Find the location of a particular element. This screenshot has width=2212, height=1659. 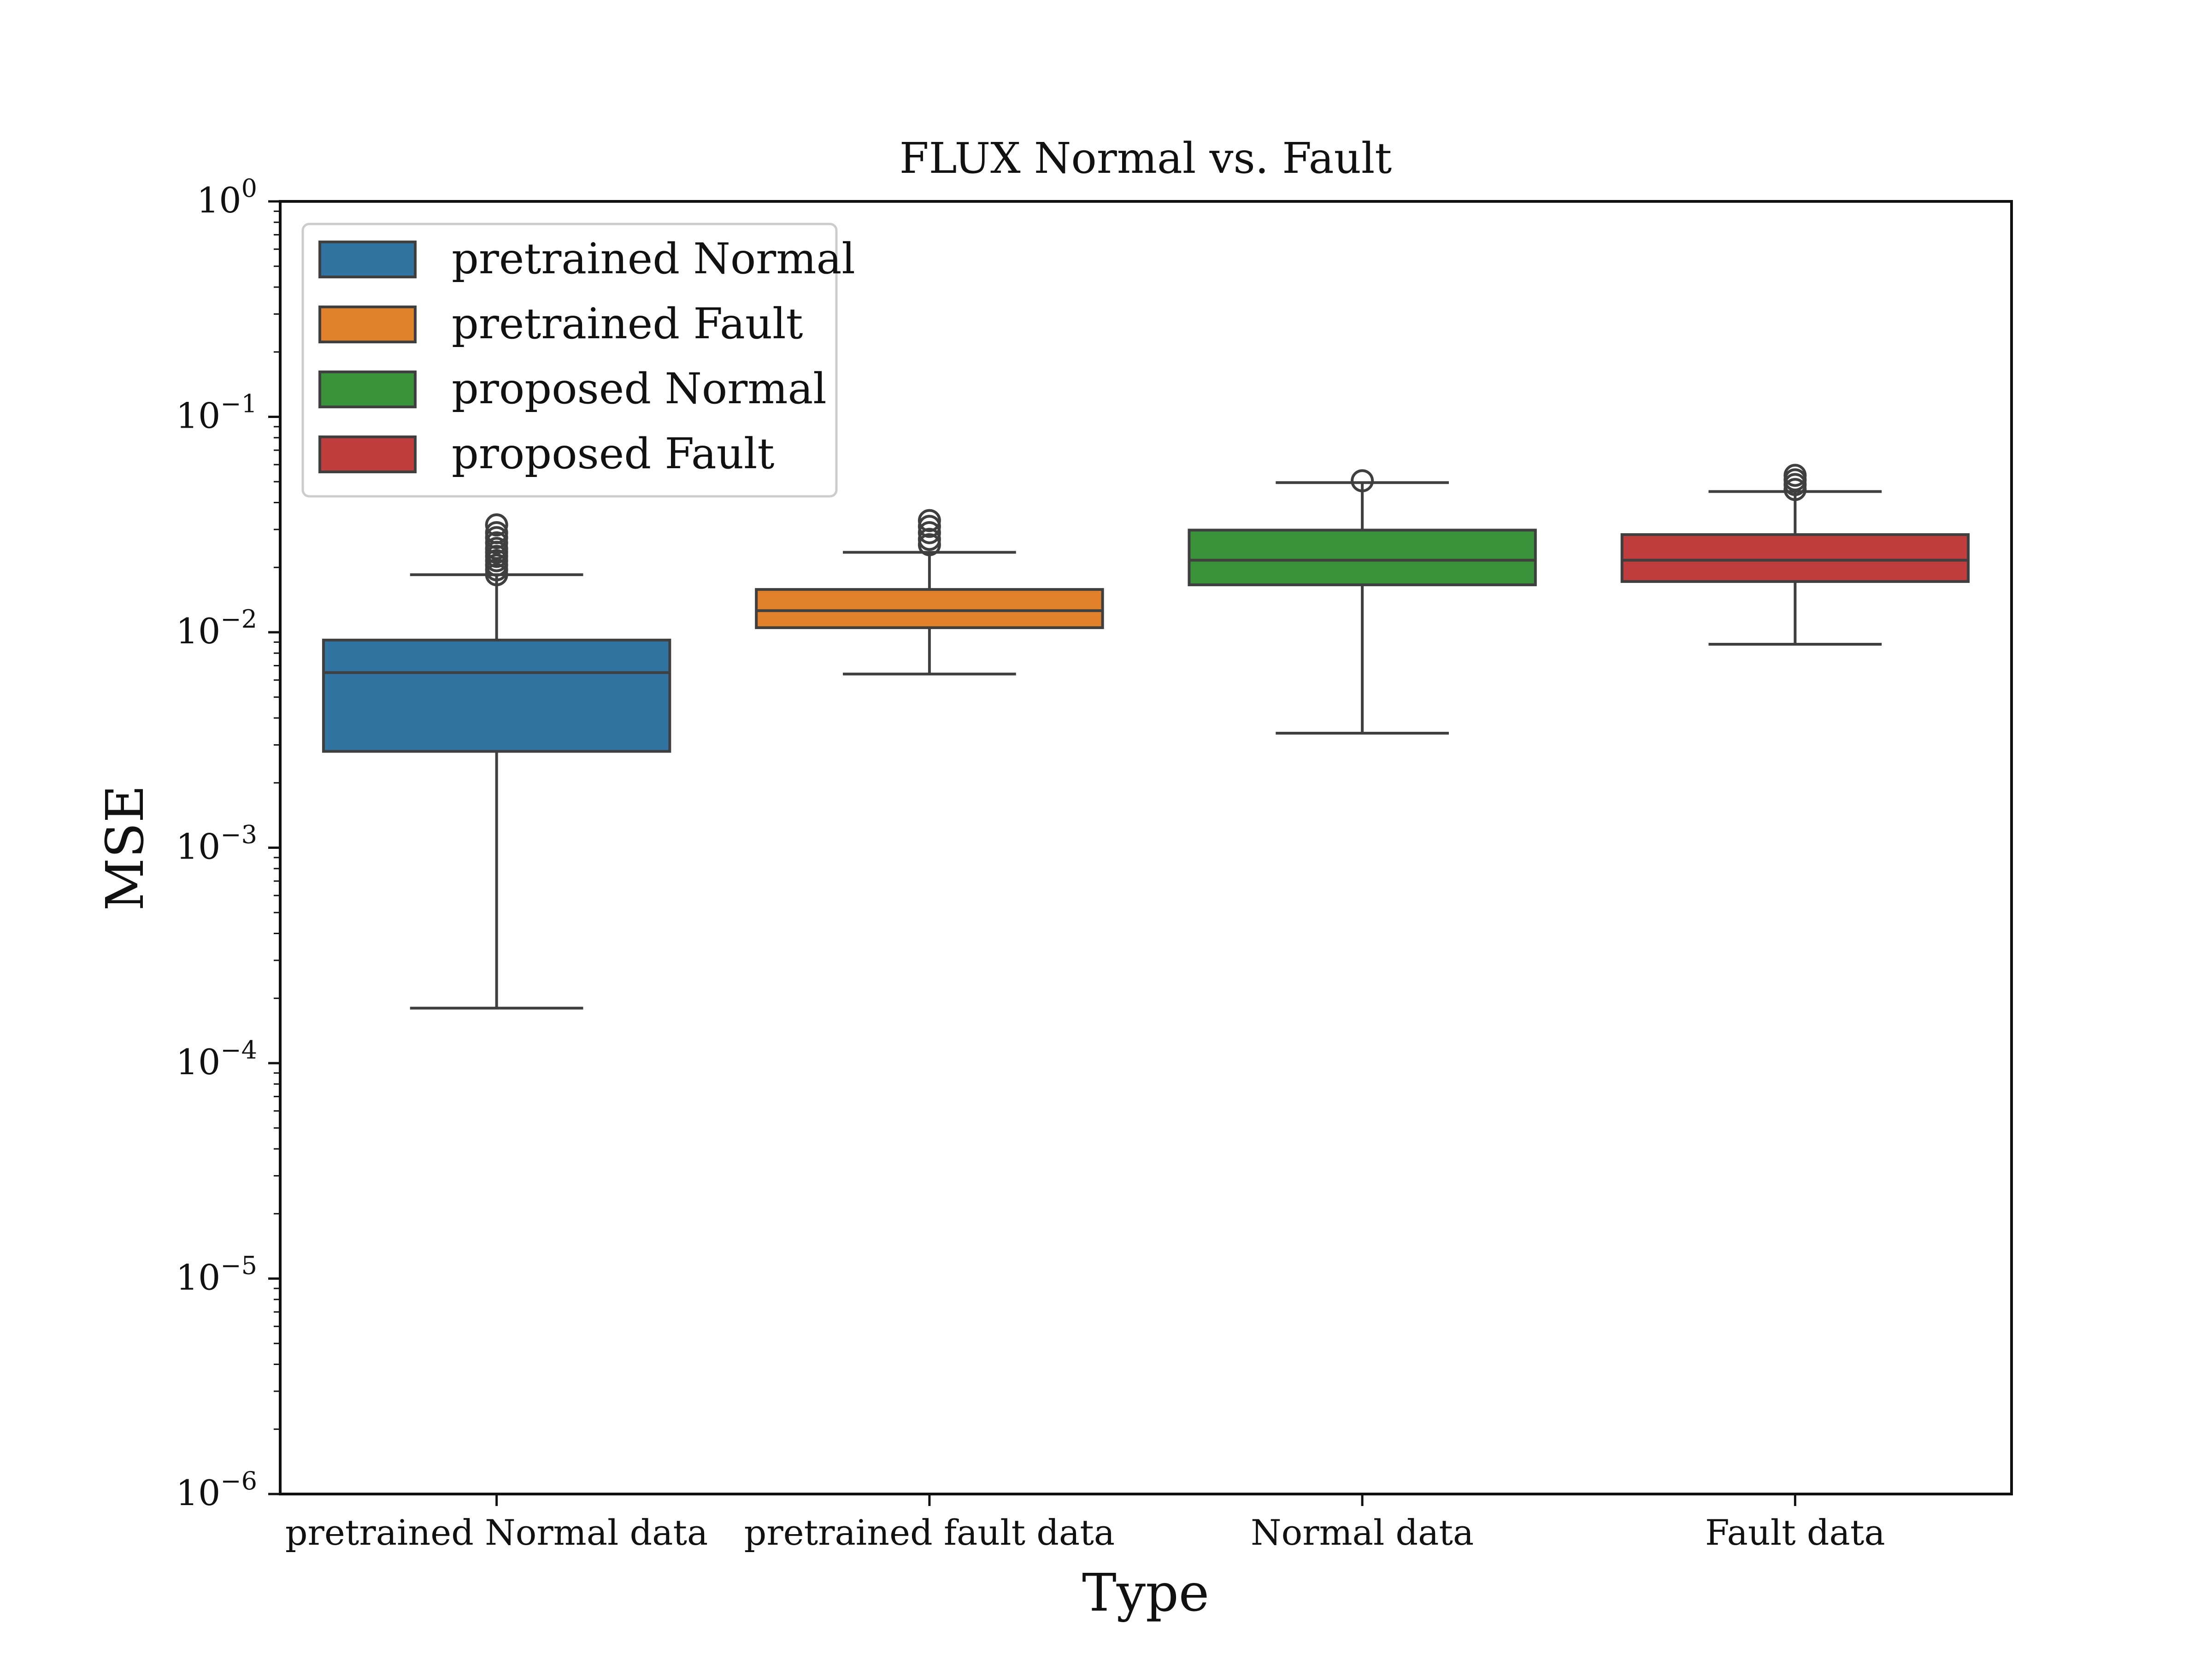

y-tick-exponent: 0 is located at coordinates (249, 188).